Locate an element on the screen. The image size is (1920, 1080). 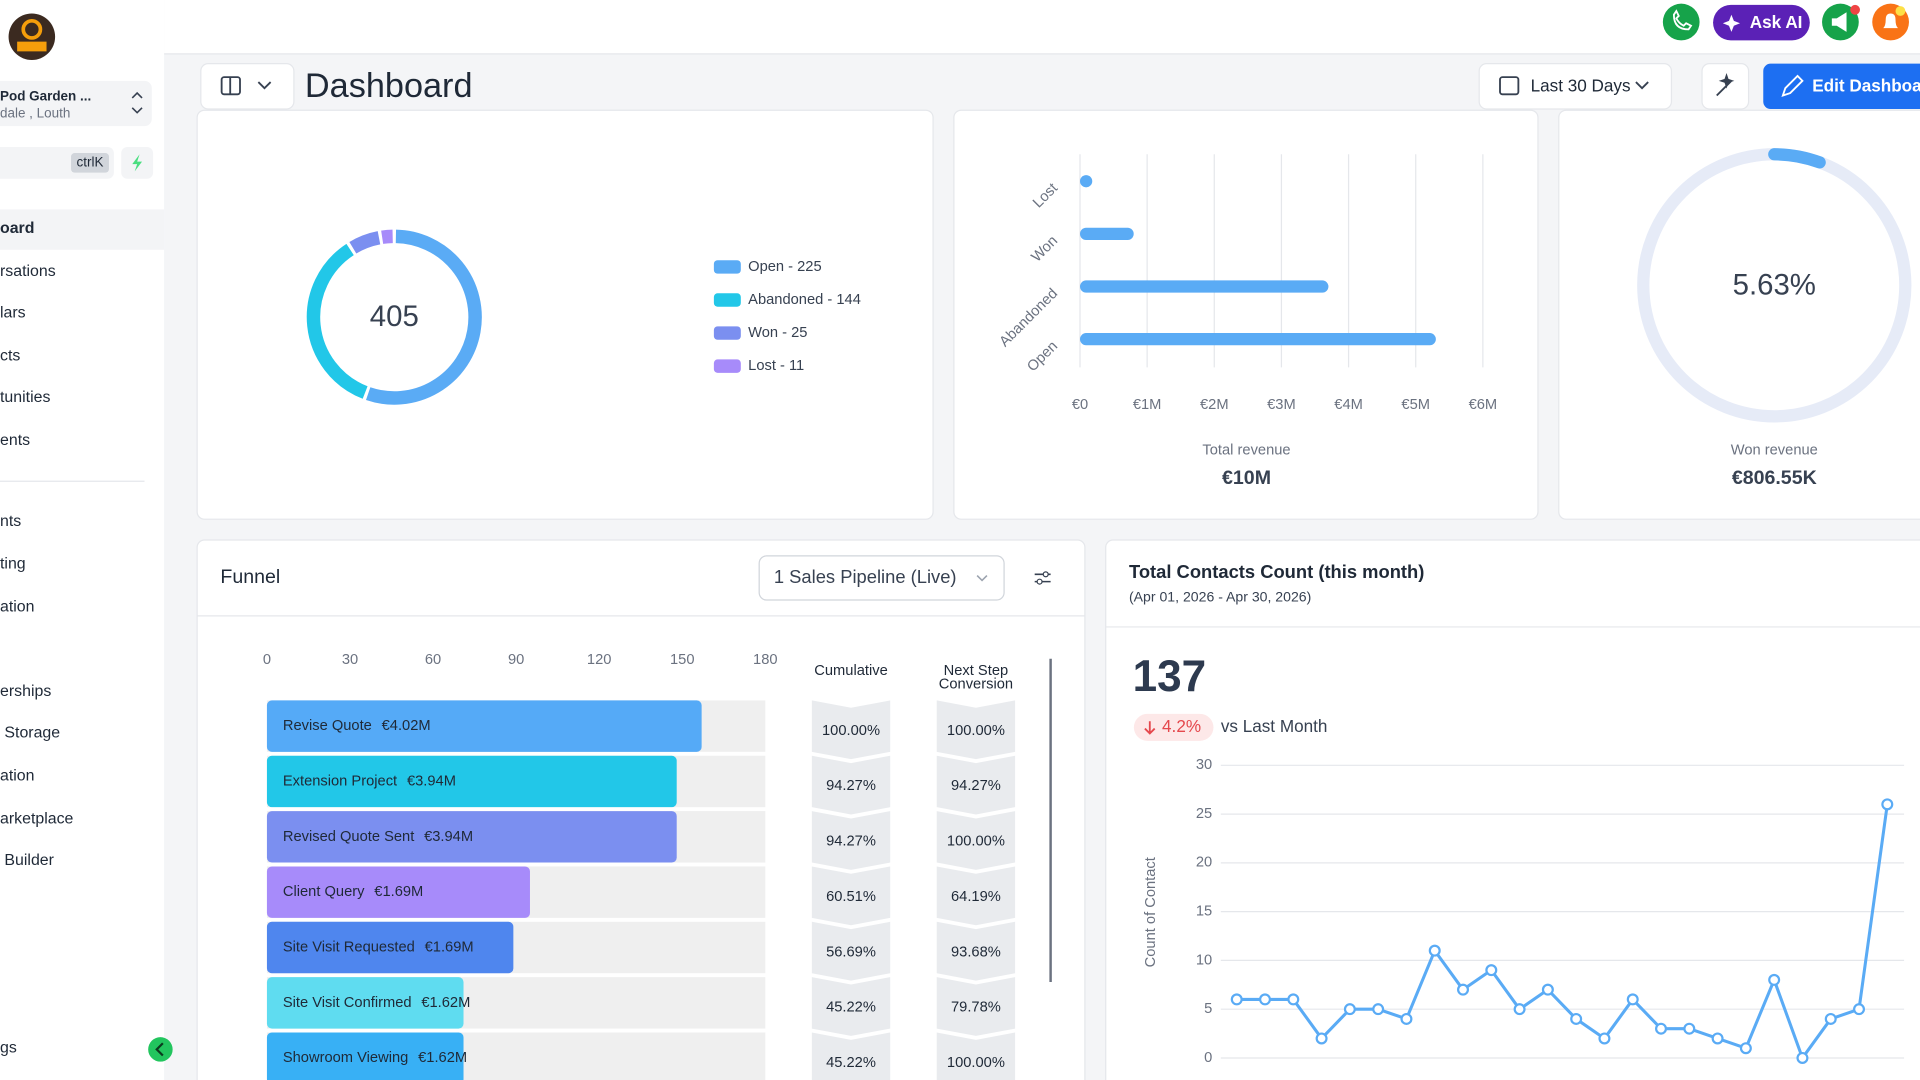
logo is located at coordinates (32, 29).